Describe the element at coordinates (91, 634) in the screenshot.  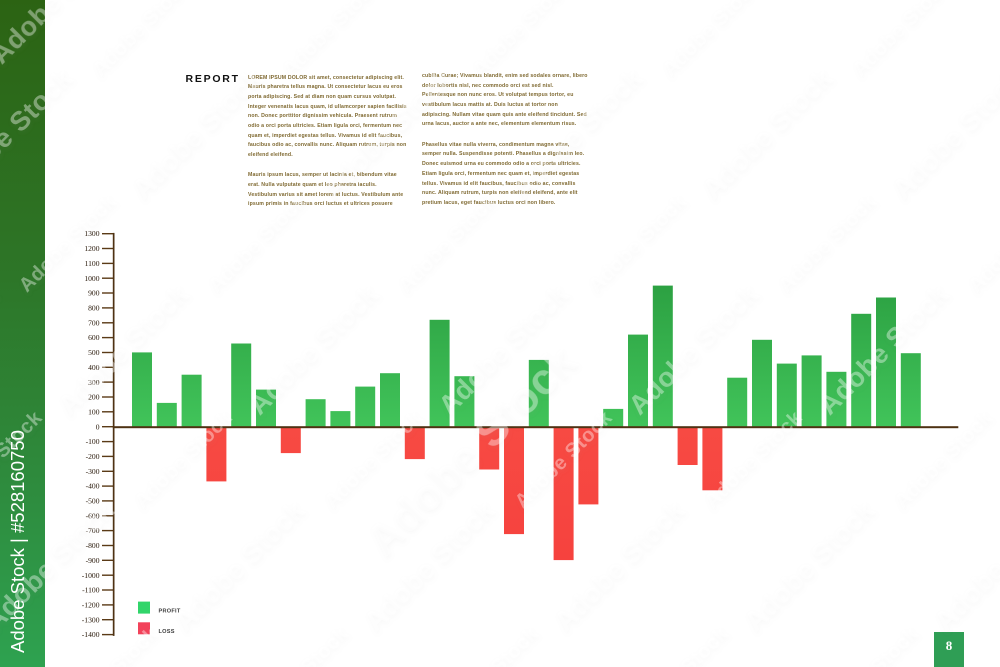
I see `svg-text: -1400` at that location.